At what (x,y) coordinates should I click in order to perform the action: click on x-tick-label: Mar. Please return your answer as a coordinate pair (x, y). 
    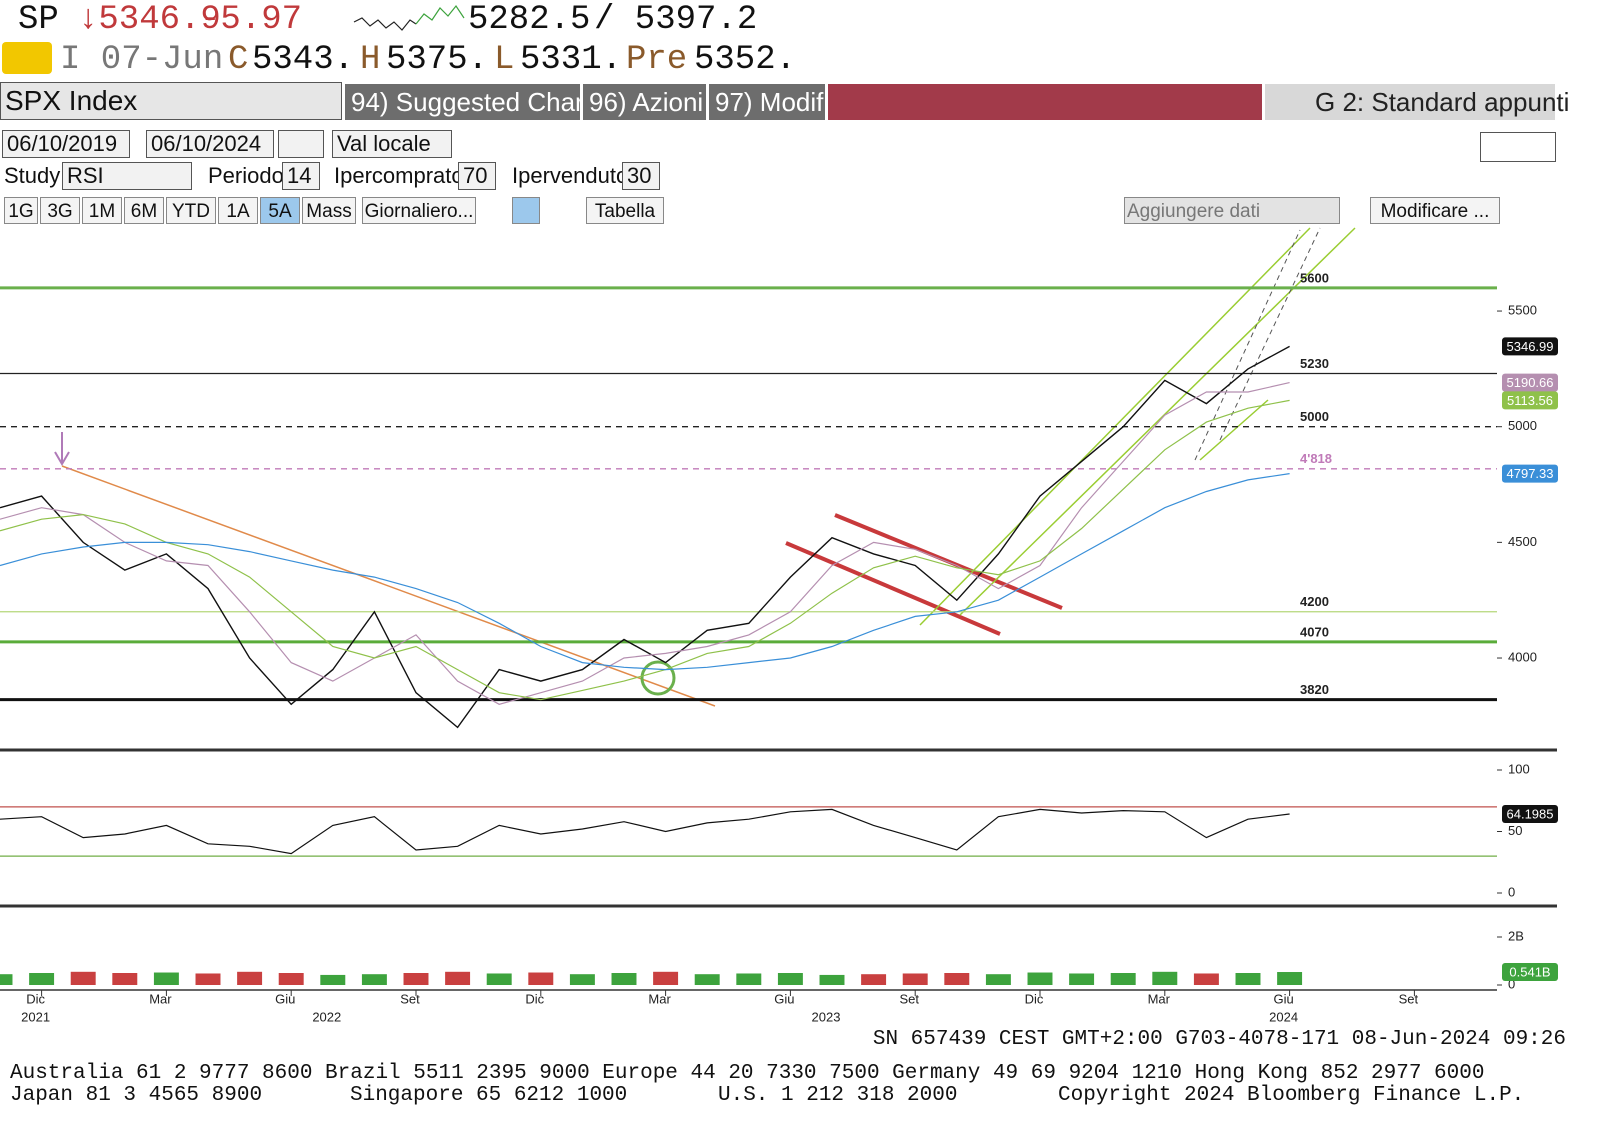
    Looking at the image, I should click on (659, 998).